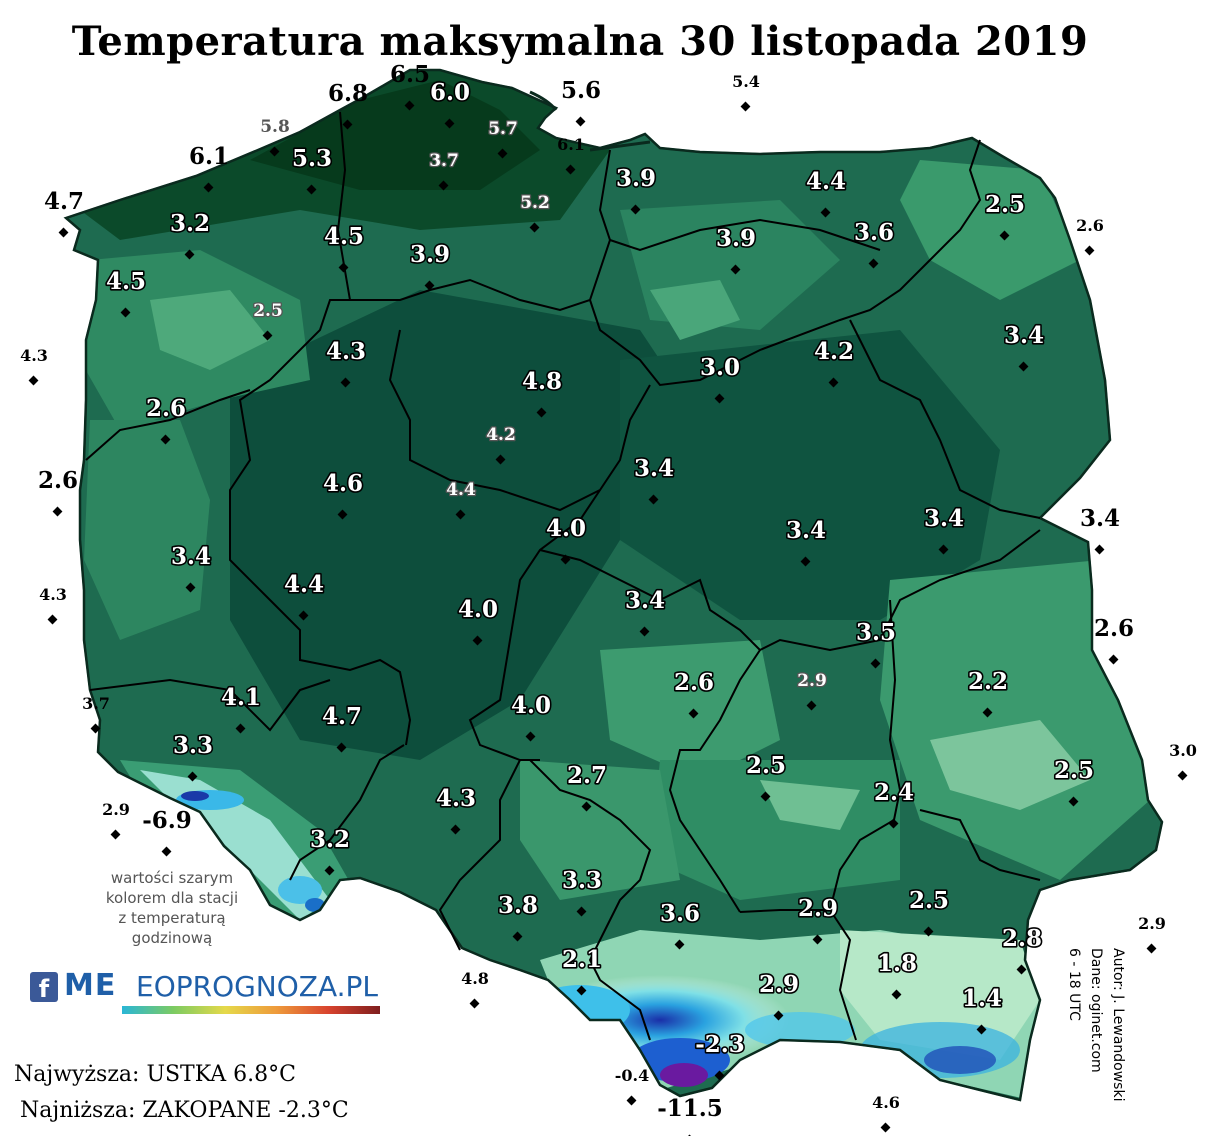  What do you see at coordinates (1022, 938) in the screenshot?
I see `station-temperature-label: 2.8` at bounding box center [1022, 938].